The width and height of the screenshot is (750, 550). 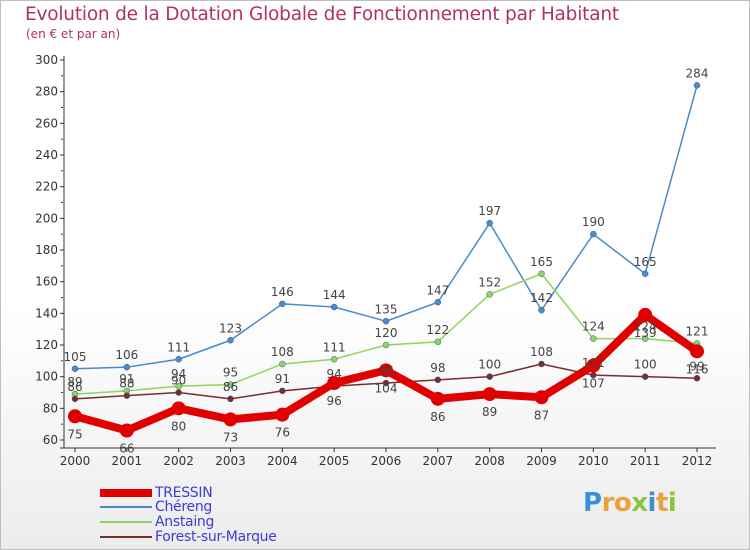 I want to click on data-label-forest-sur-marque: 88, so click(x=126, y=384).